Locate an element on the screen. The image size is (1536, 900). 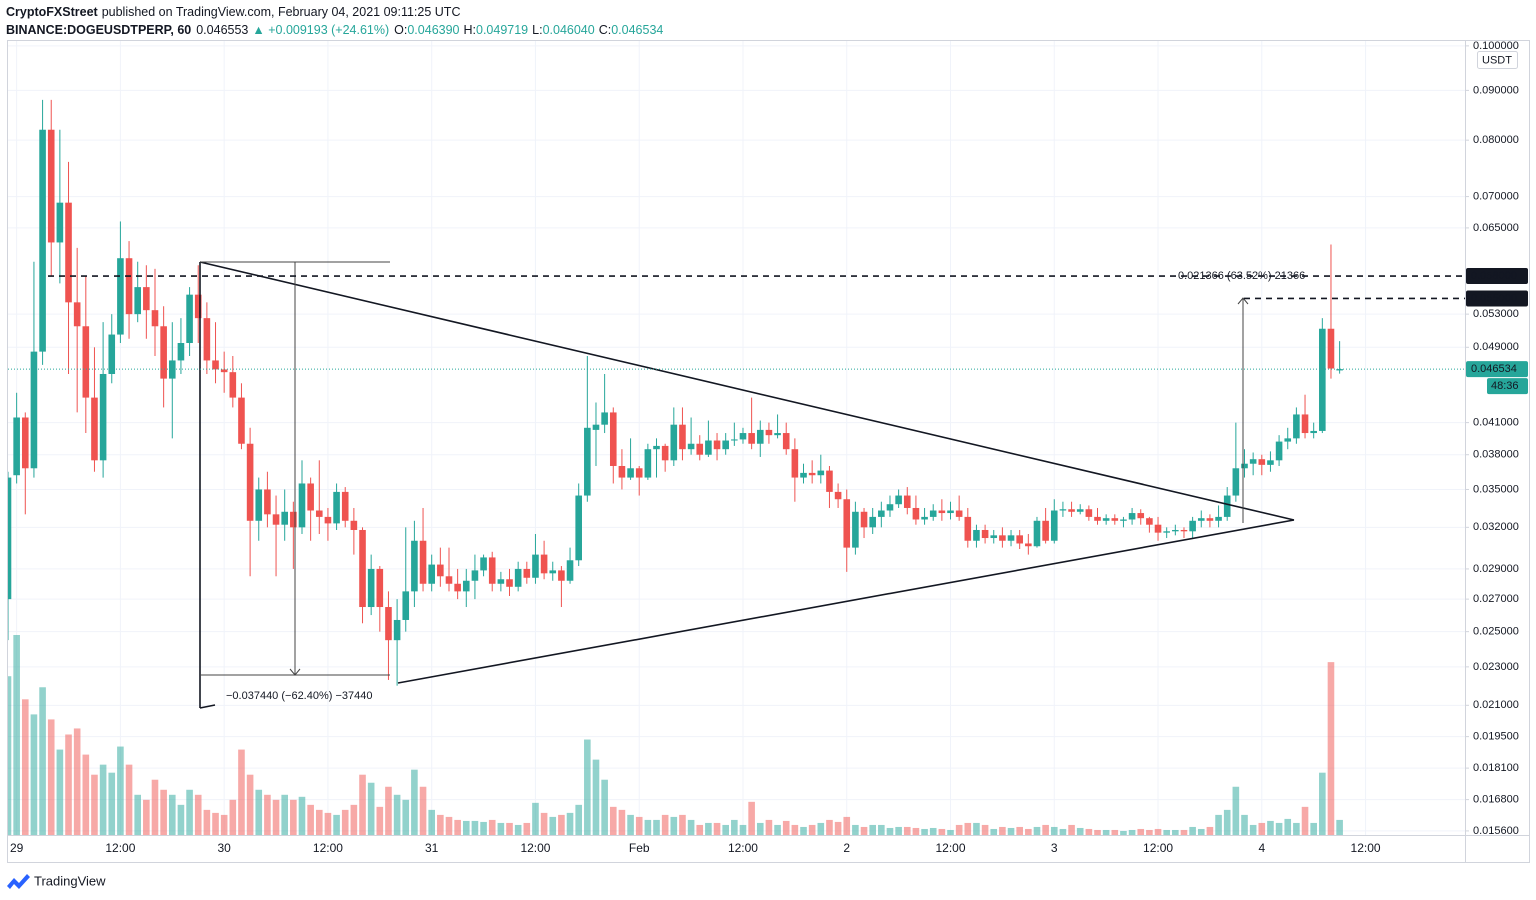
y-tick-label: 0.038000 is located at coordinates (1496, 455).